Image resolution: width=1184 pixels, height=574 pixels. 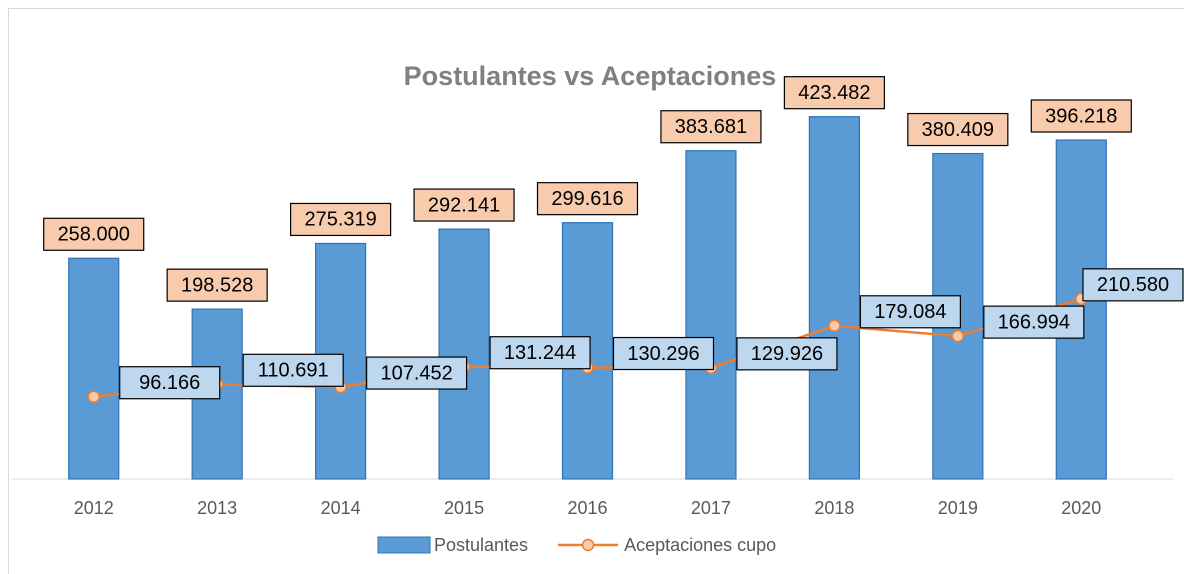 I want to click on data-label: 129.926, so click(x=787, y=354).